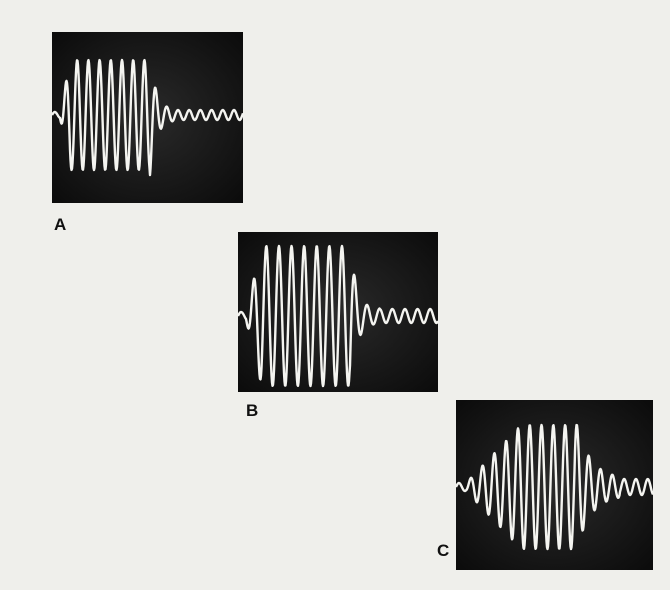 Image resolution: width=670 pixels, height=590 pixels. Describe the element at coordinates (60, 224) in the screenshot. I see `panel-label: A` at that location.